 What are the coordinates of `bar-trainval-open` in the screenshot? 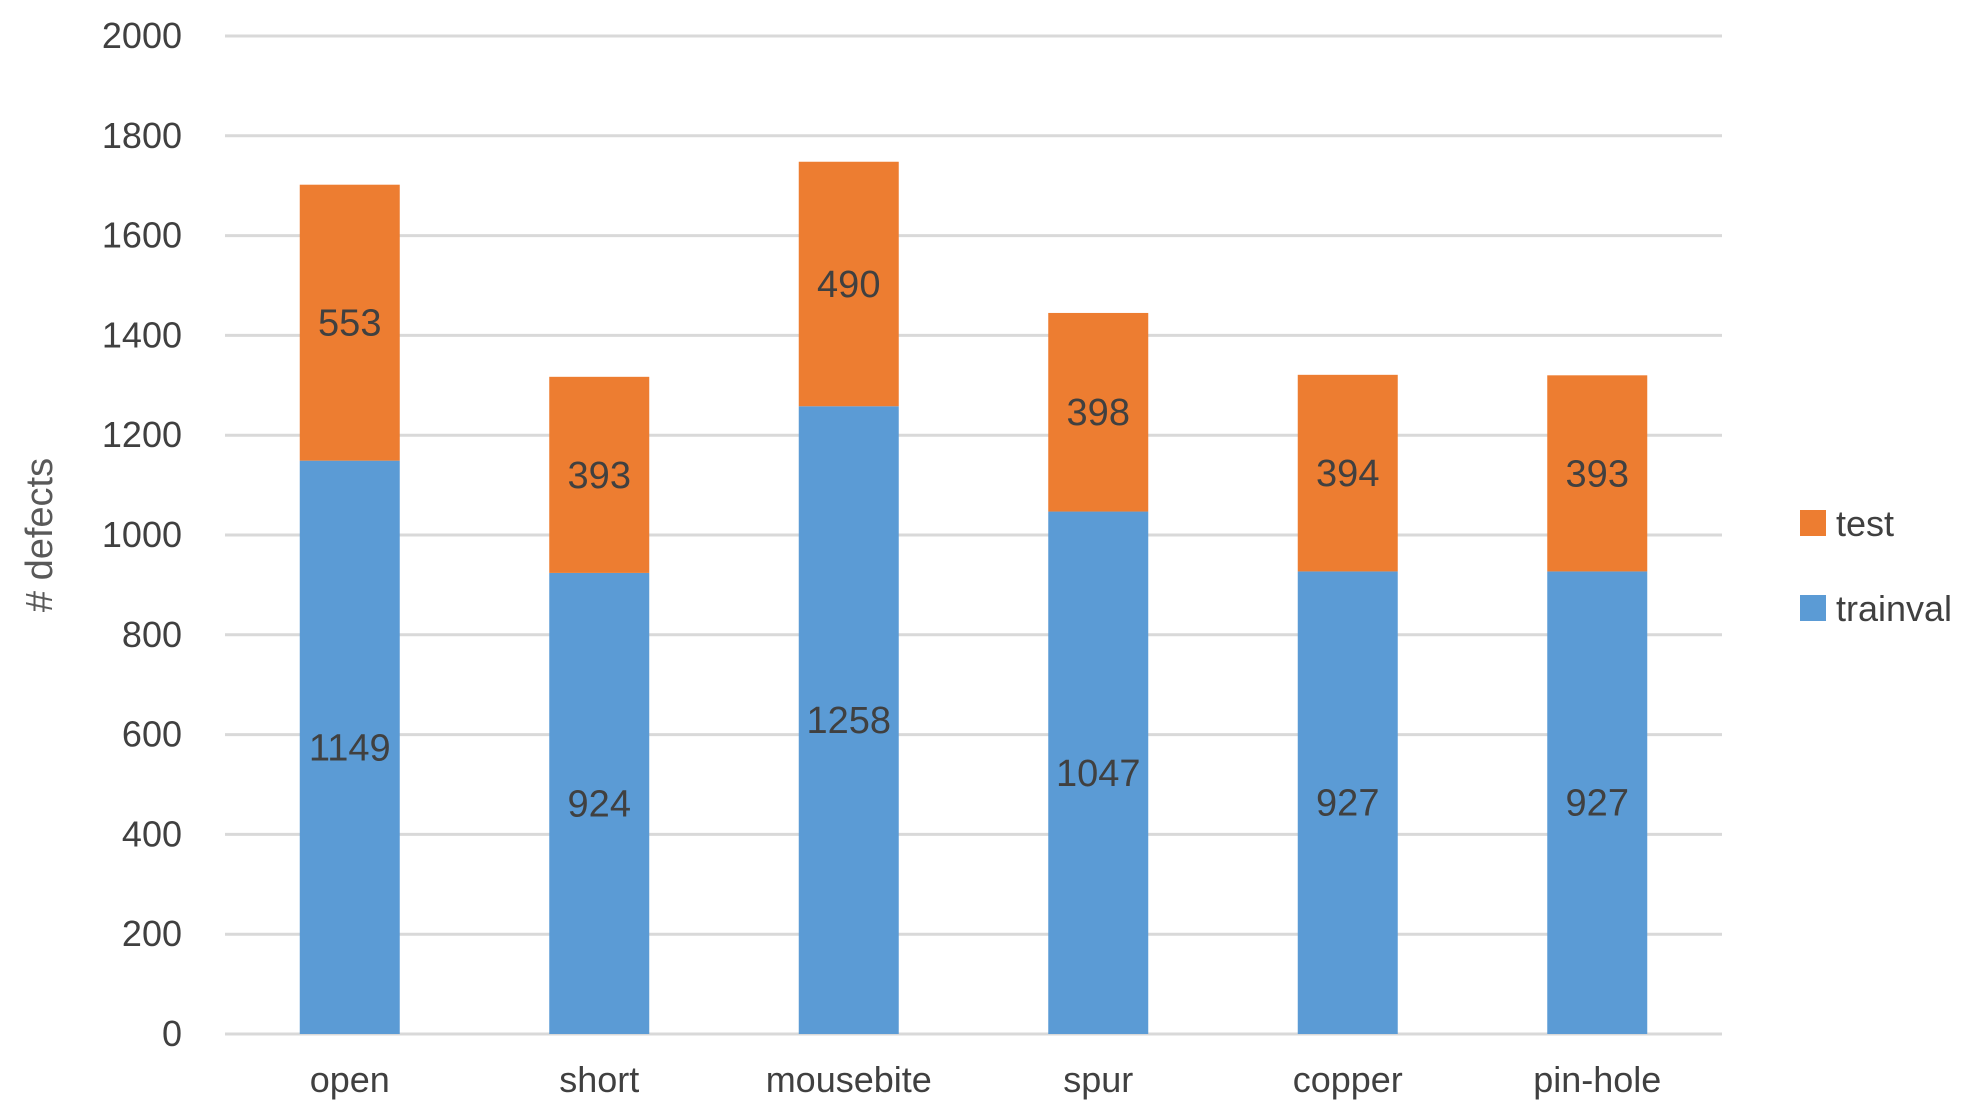 It's located at (349, 747).